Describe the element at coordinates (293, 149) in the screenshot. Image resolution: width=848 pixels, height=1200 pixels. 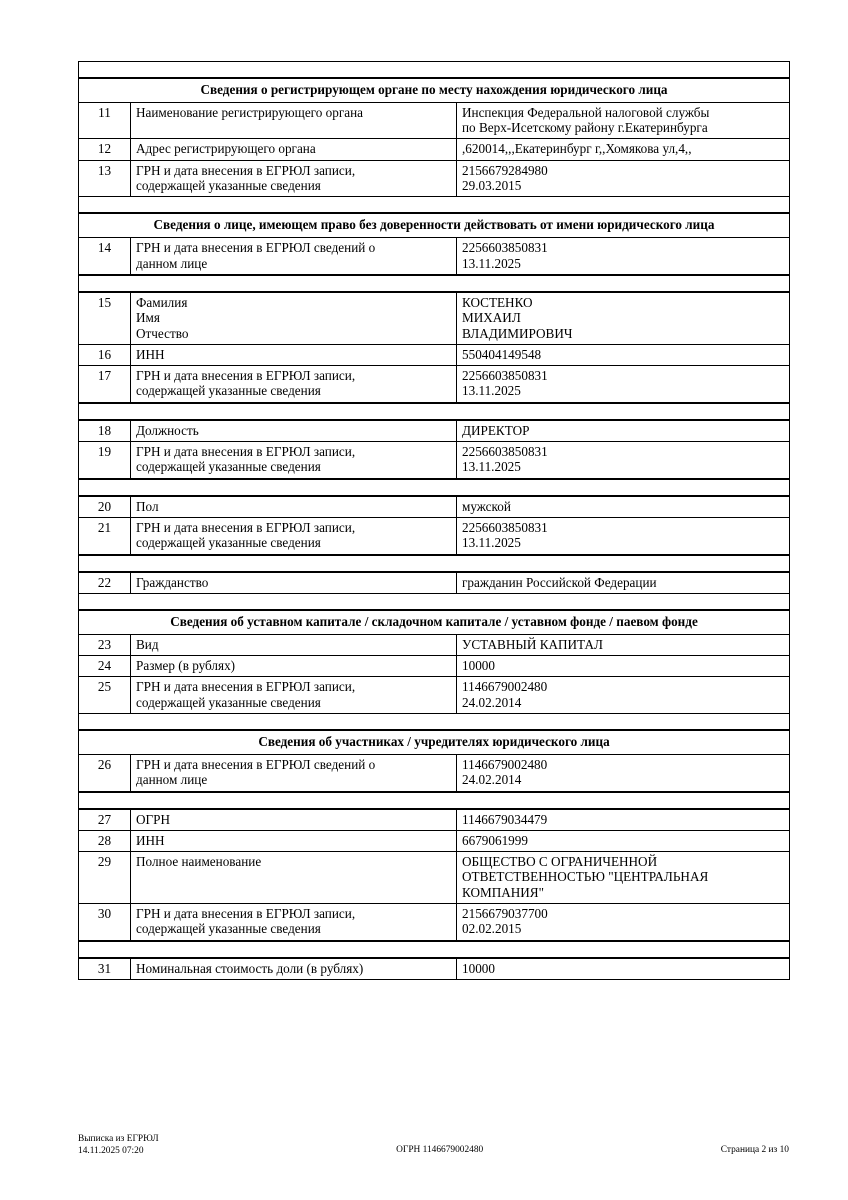
I see `row-label: Адрес регистрирующего органа` at that location.